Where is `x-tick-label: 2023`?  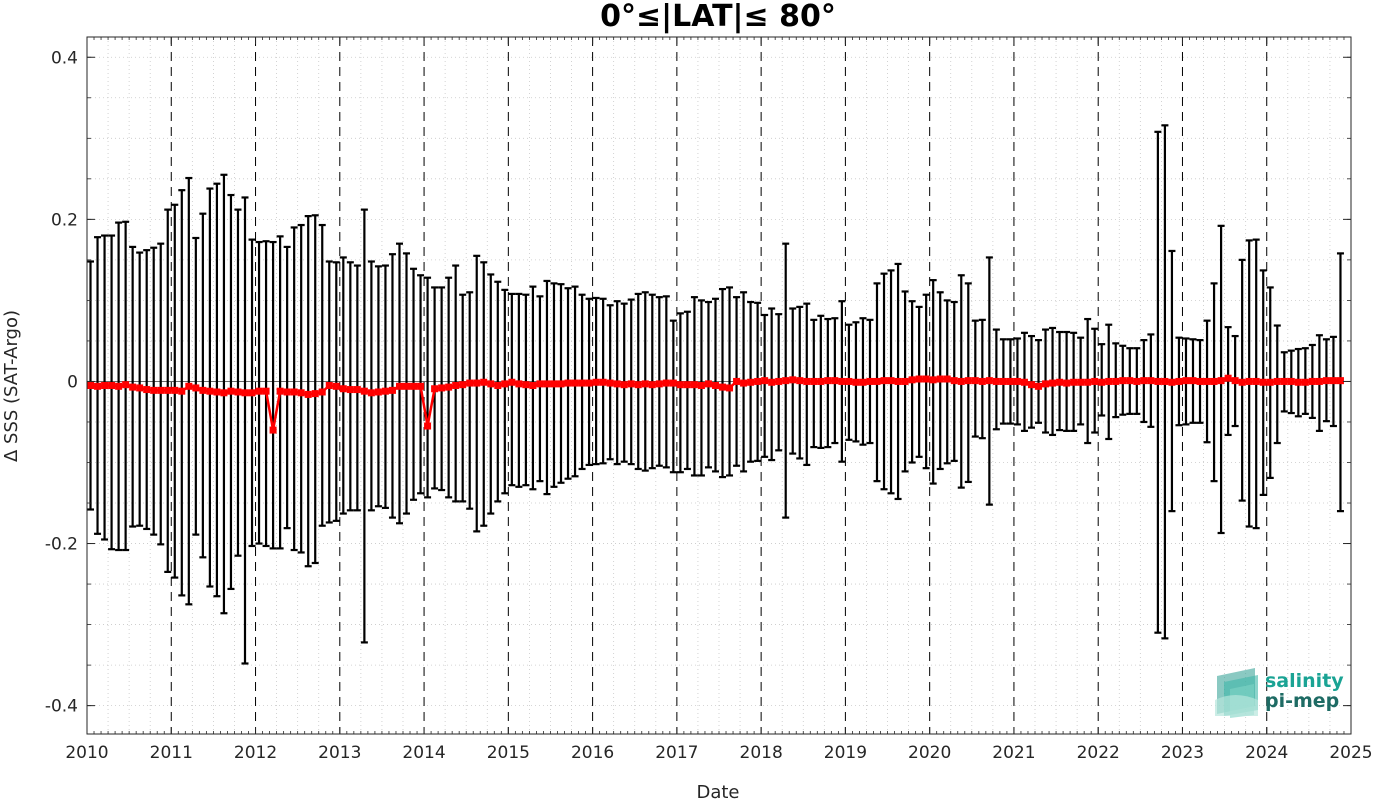 x-tick-label: 2023 is located at coordinates (1182, 753).